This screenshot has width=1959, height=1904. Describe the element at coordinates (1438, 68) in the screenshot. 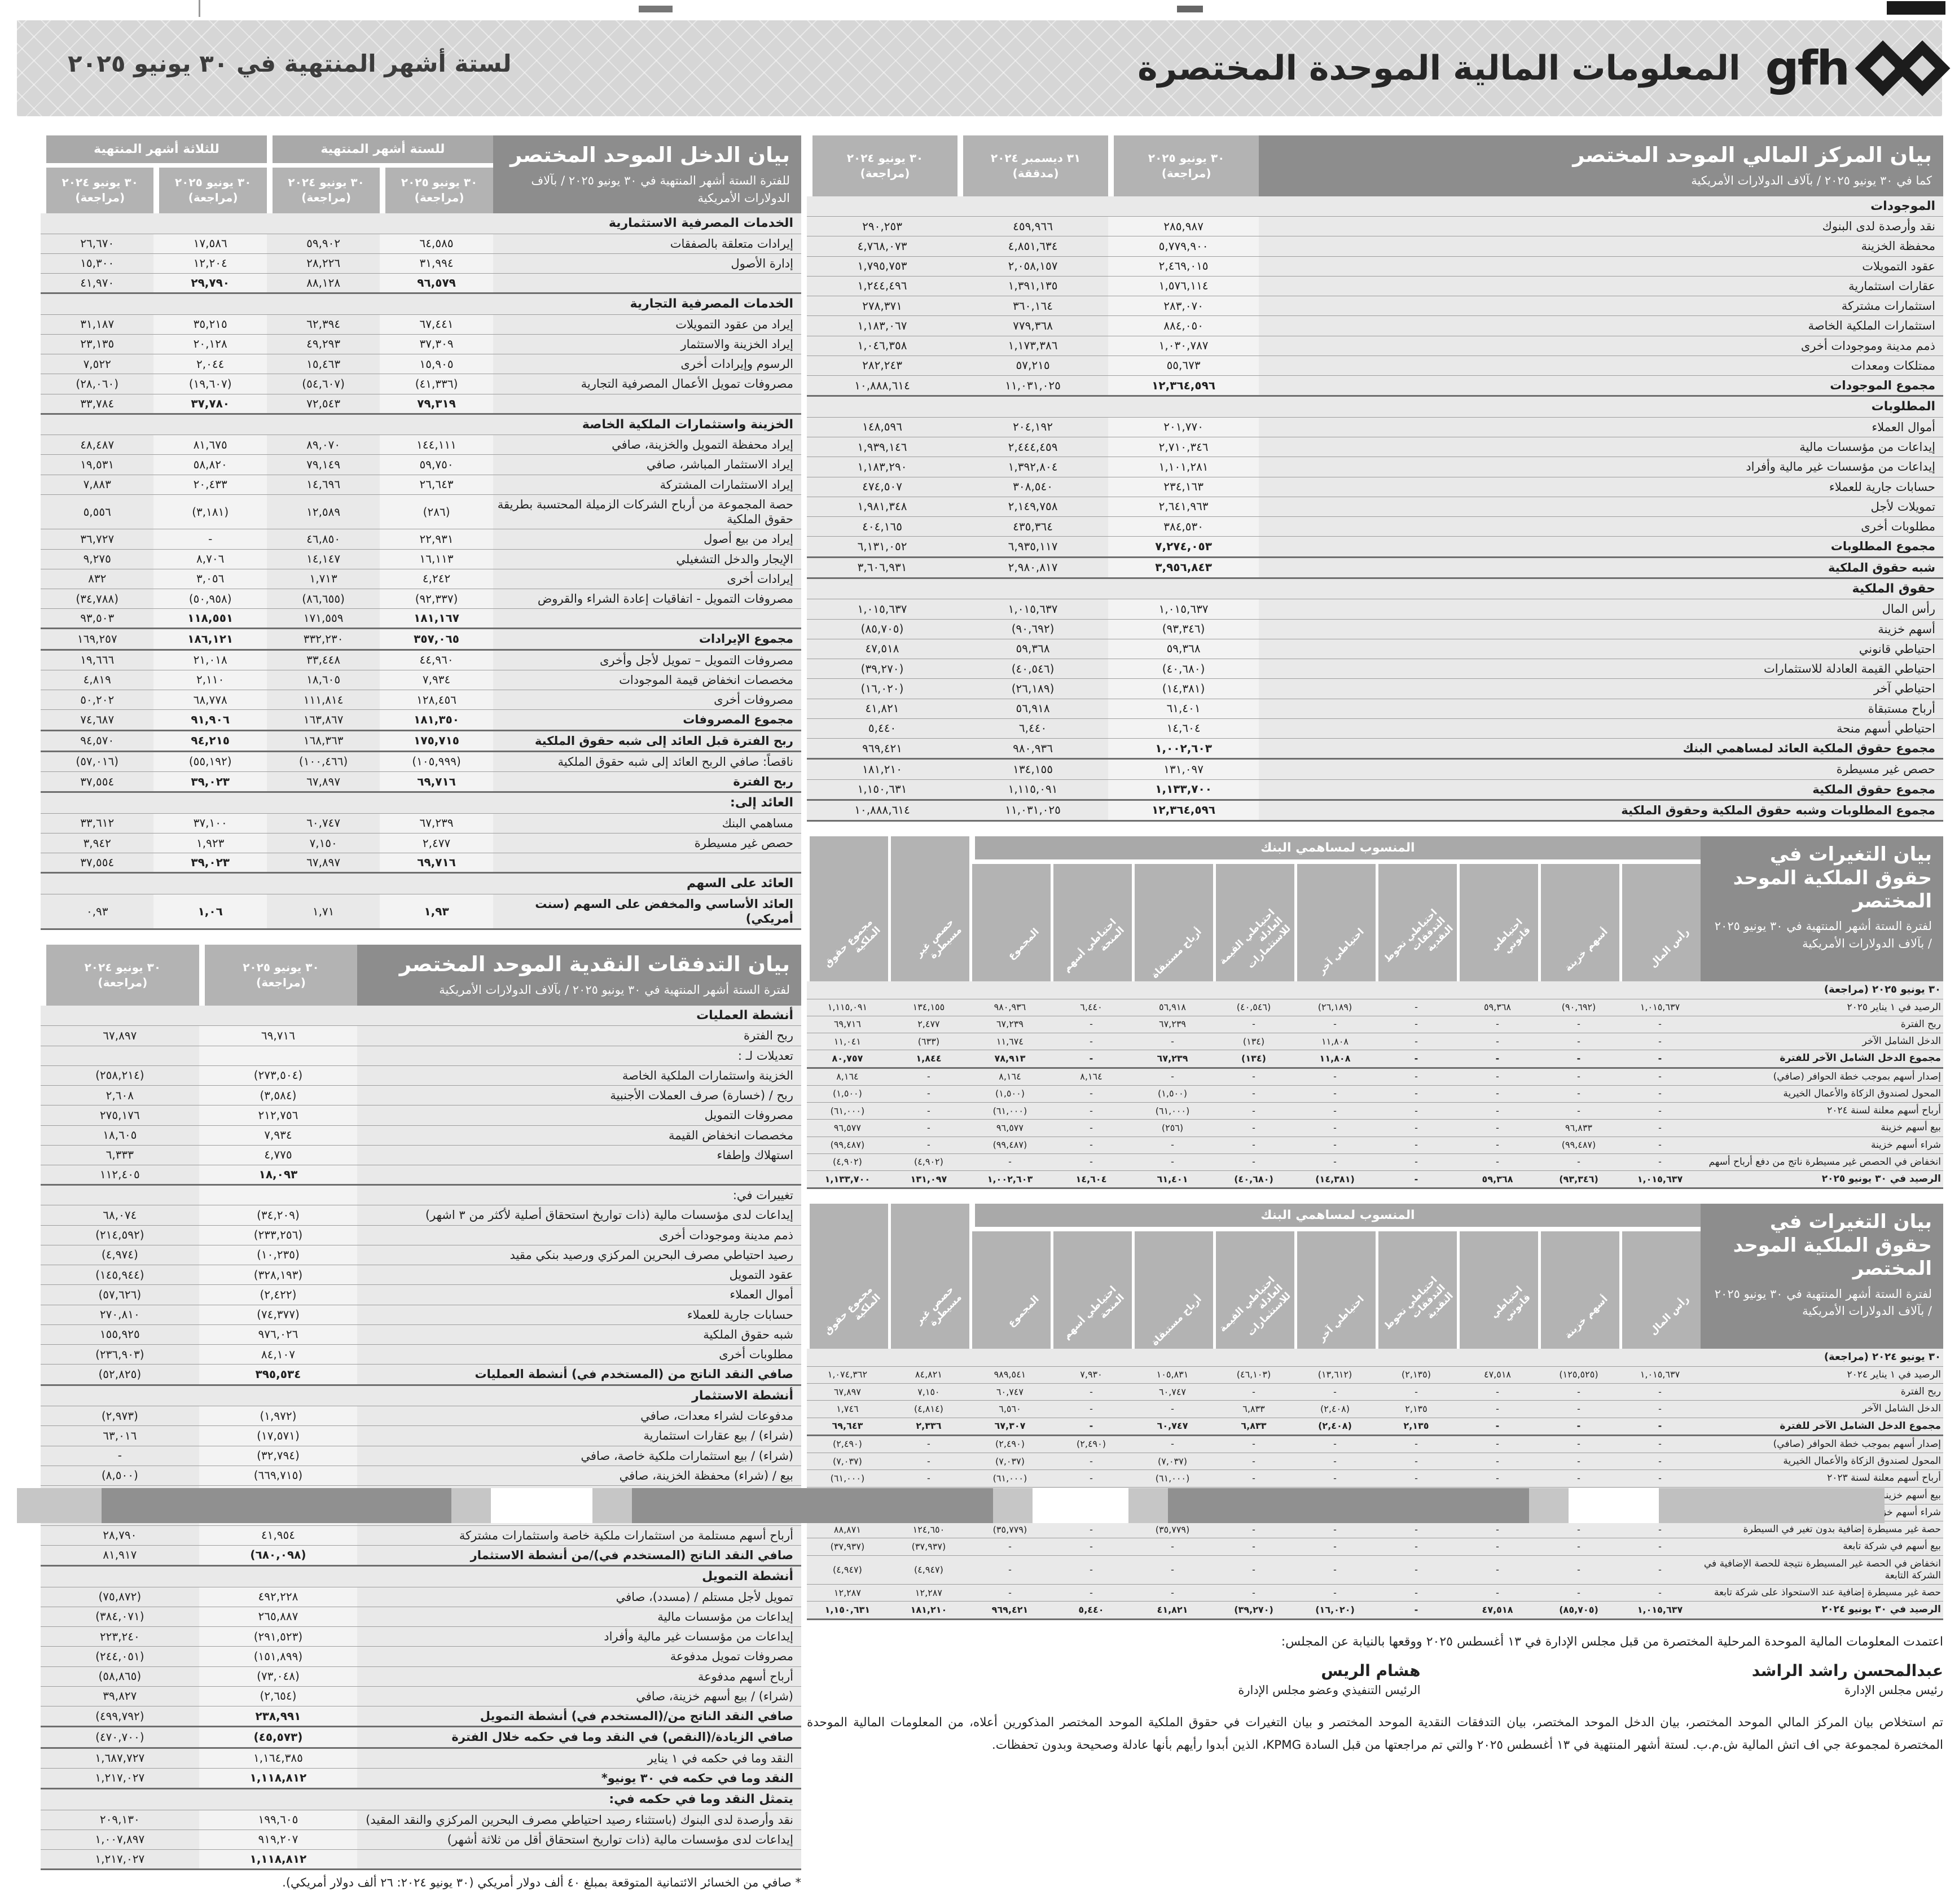

I see `page-title: المعلومات المالية الموحدة المختصرة` at that location.